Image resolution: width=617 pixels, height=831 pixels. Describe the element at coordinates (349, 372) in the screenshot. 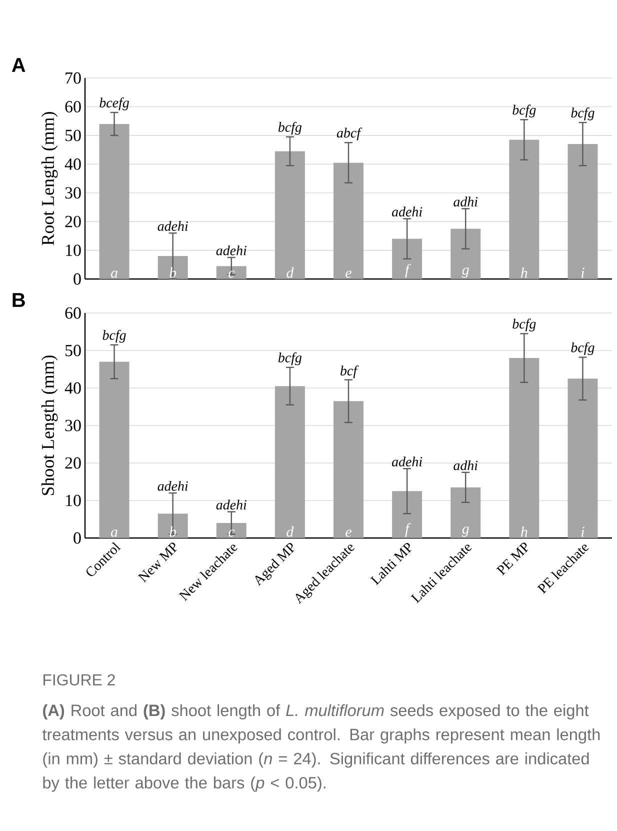

I see `annotation: bcf` at that location.